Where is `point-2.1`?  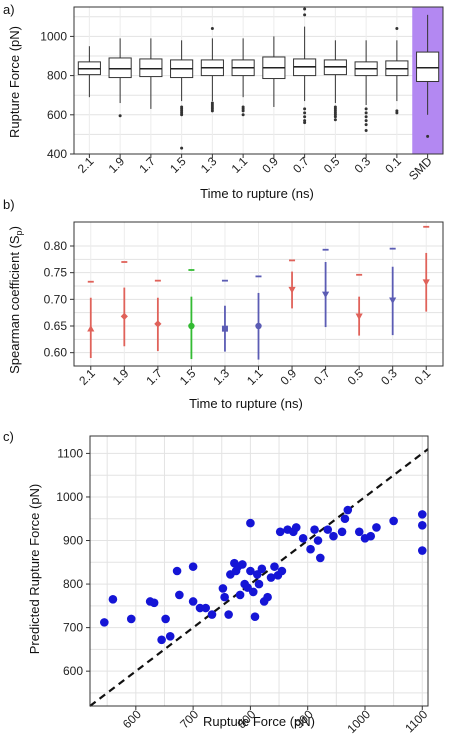
point-2.1 is located at coordinates (91, 319).